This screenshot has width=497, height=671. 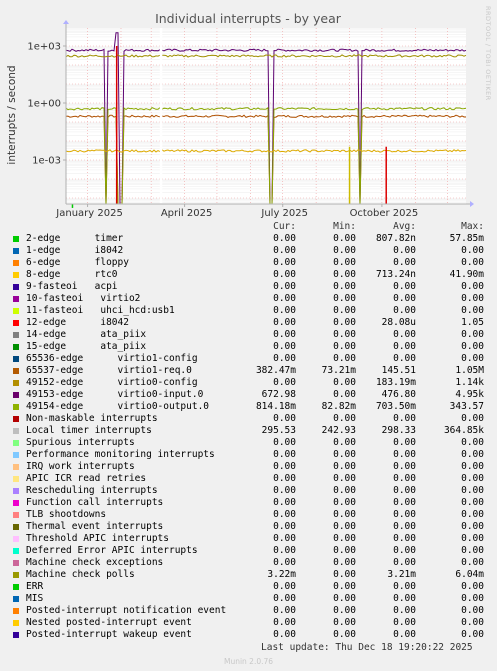 I want to click on legend-value-avg: 298.33, so click(x=398, y=430).